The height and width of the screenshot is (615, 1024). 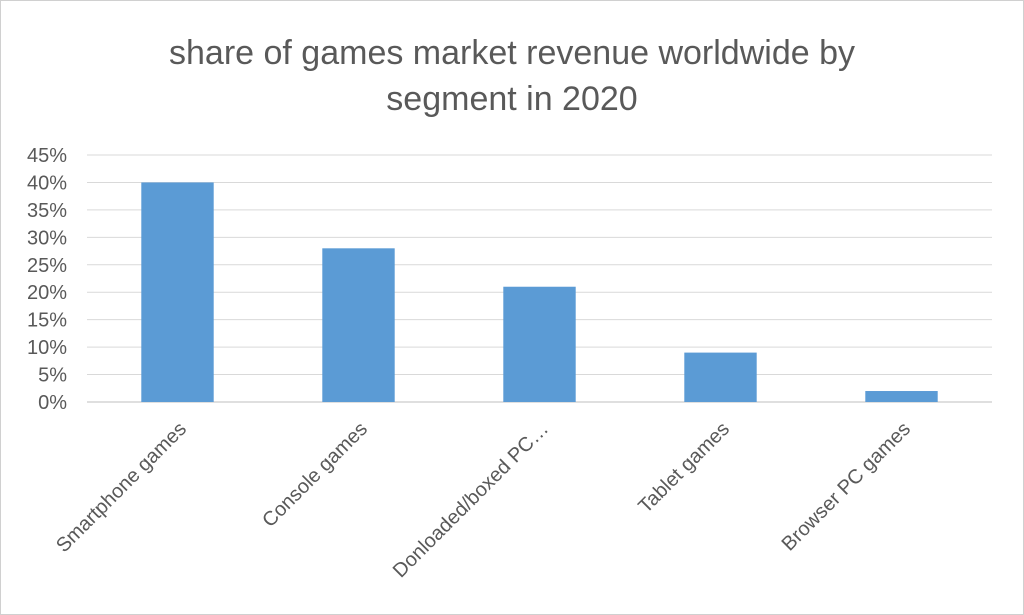 I want to click on x-tick-label: Tablet games, so click(x=684, y=468).